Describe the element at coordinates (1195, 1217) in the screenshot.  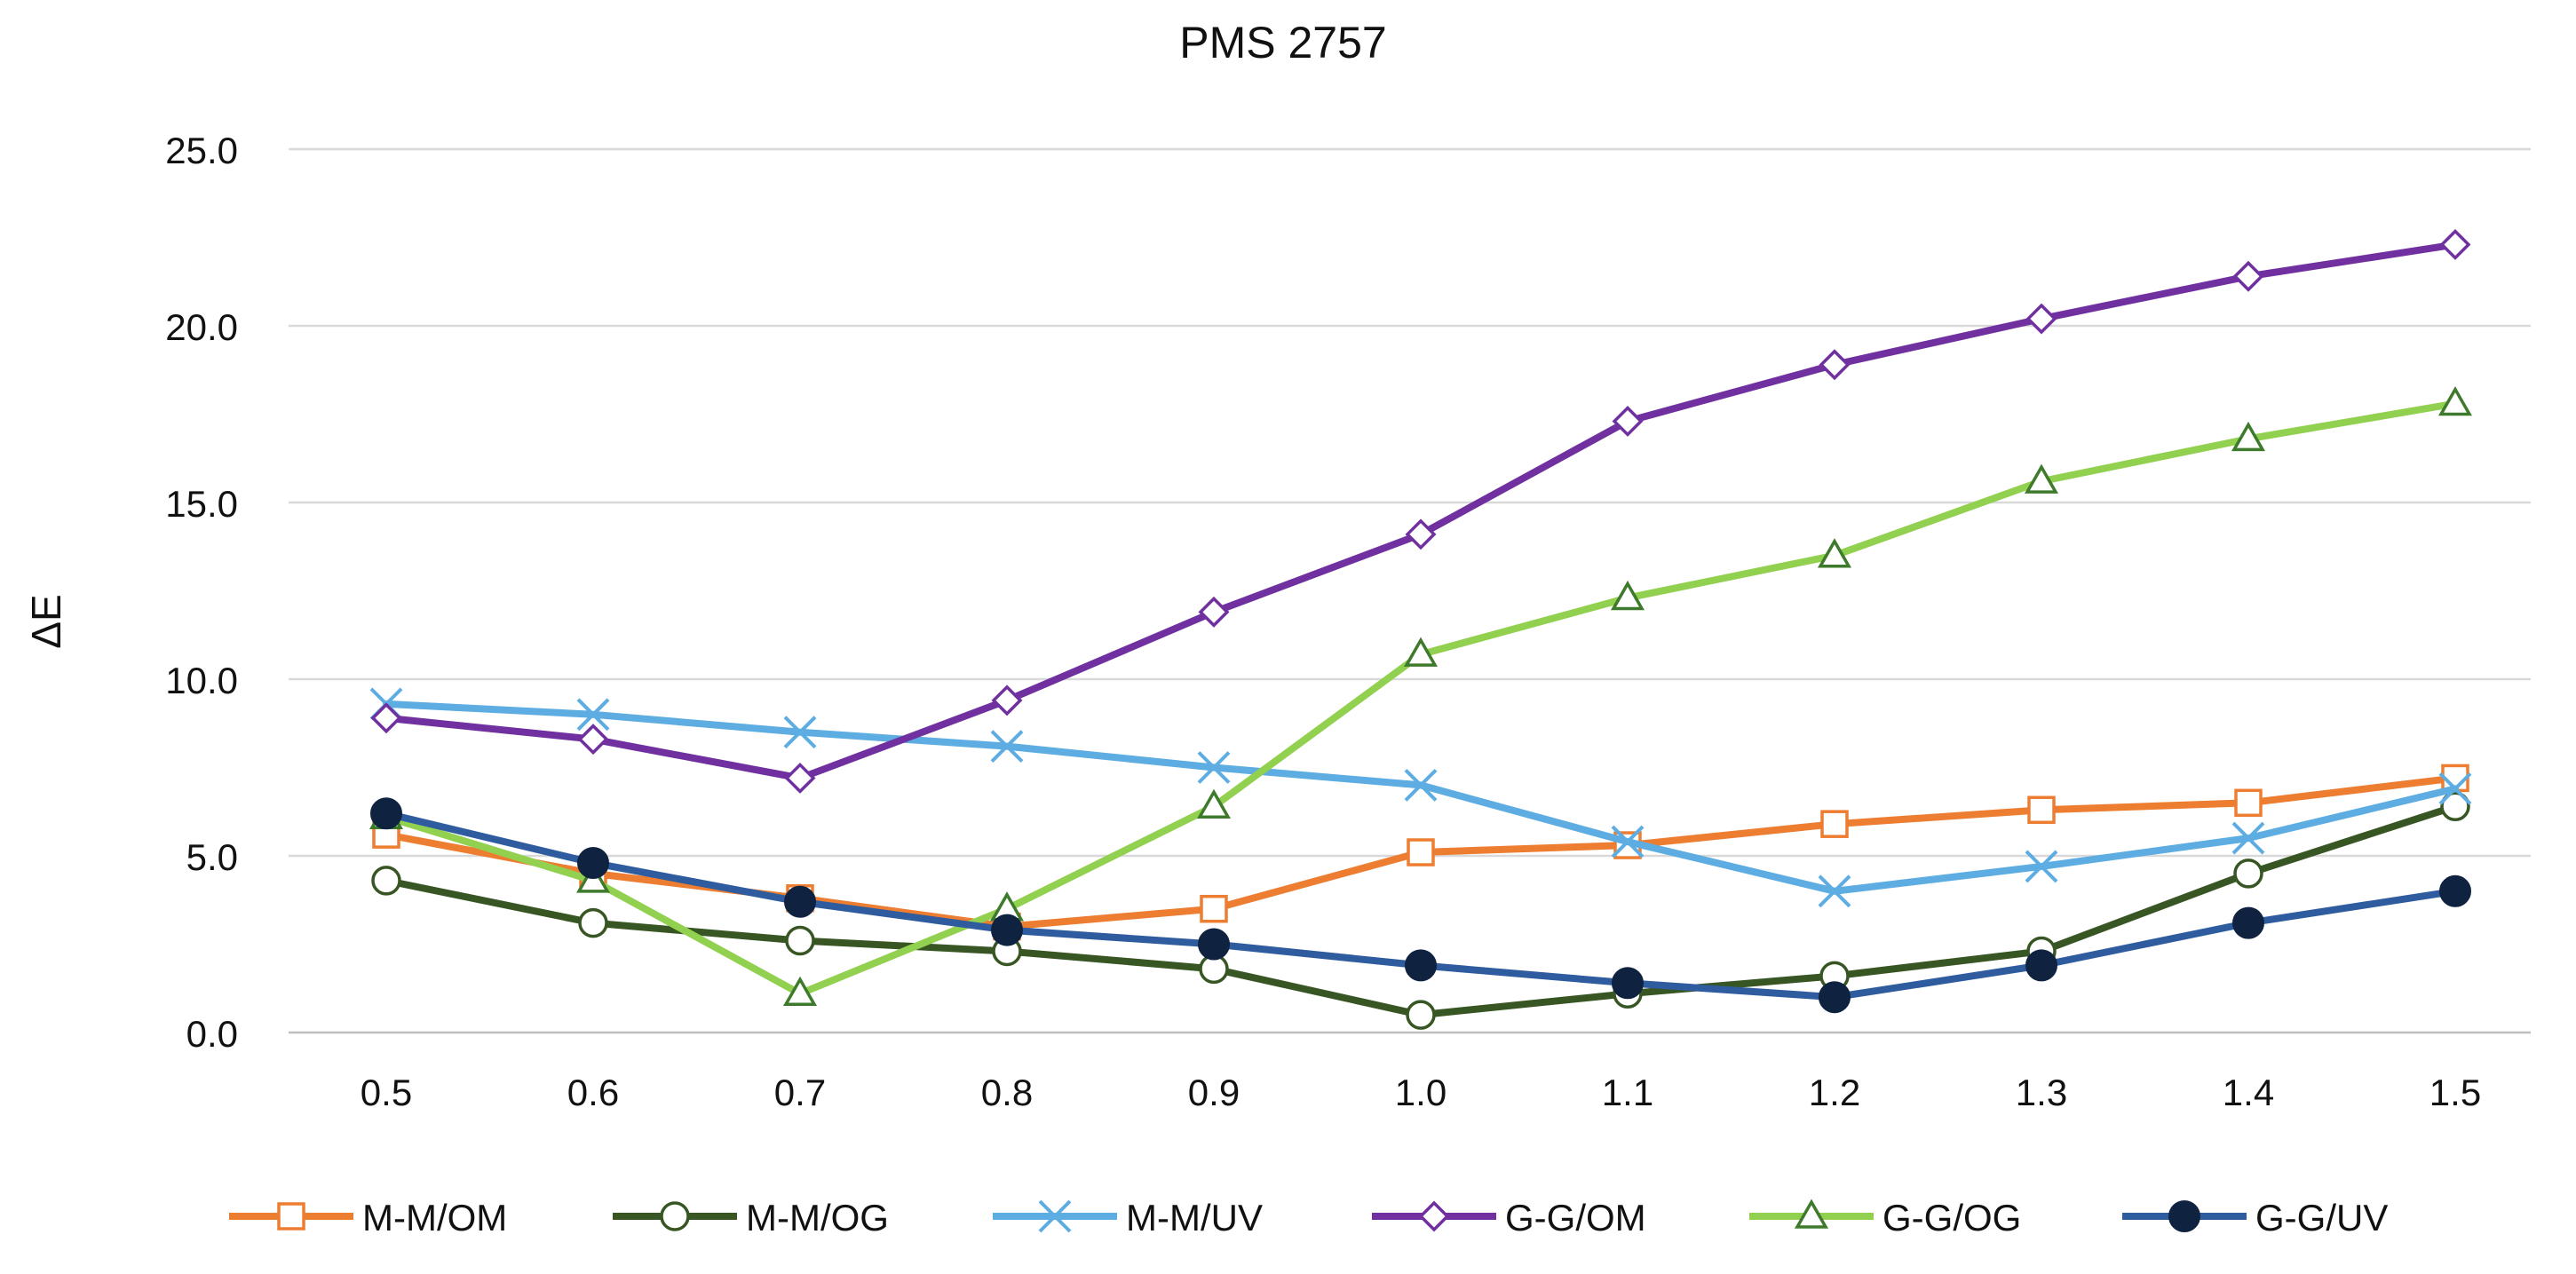
I see `legend-label: M-M/UV` at that location.